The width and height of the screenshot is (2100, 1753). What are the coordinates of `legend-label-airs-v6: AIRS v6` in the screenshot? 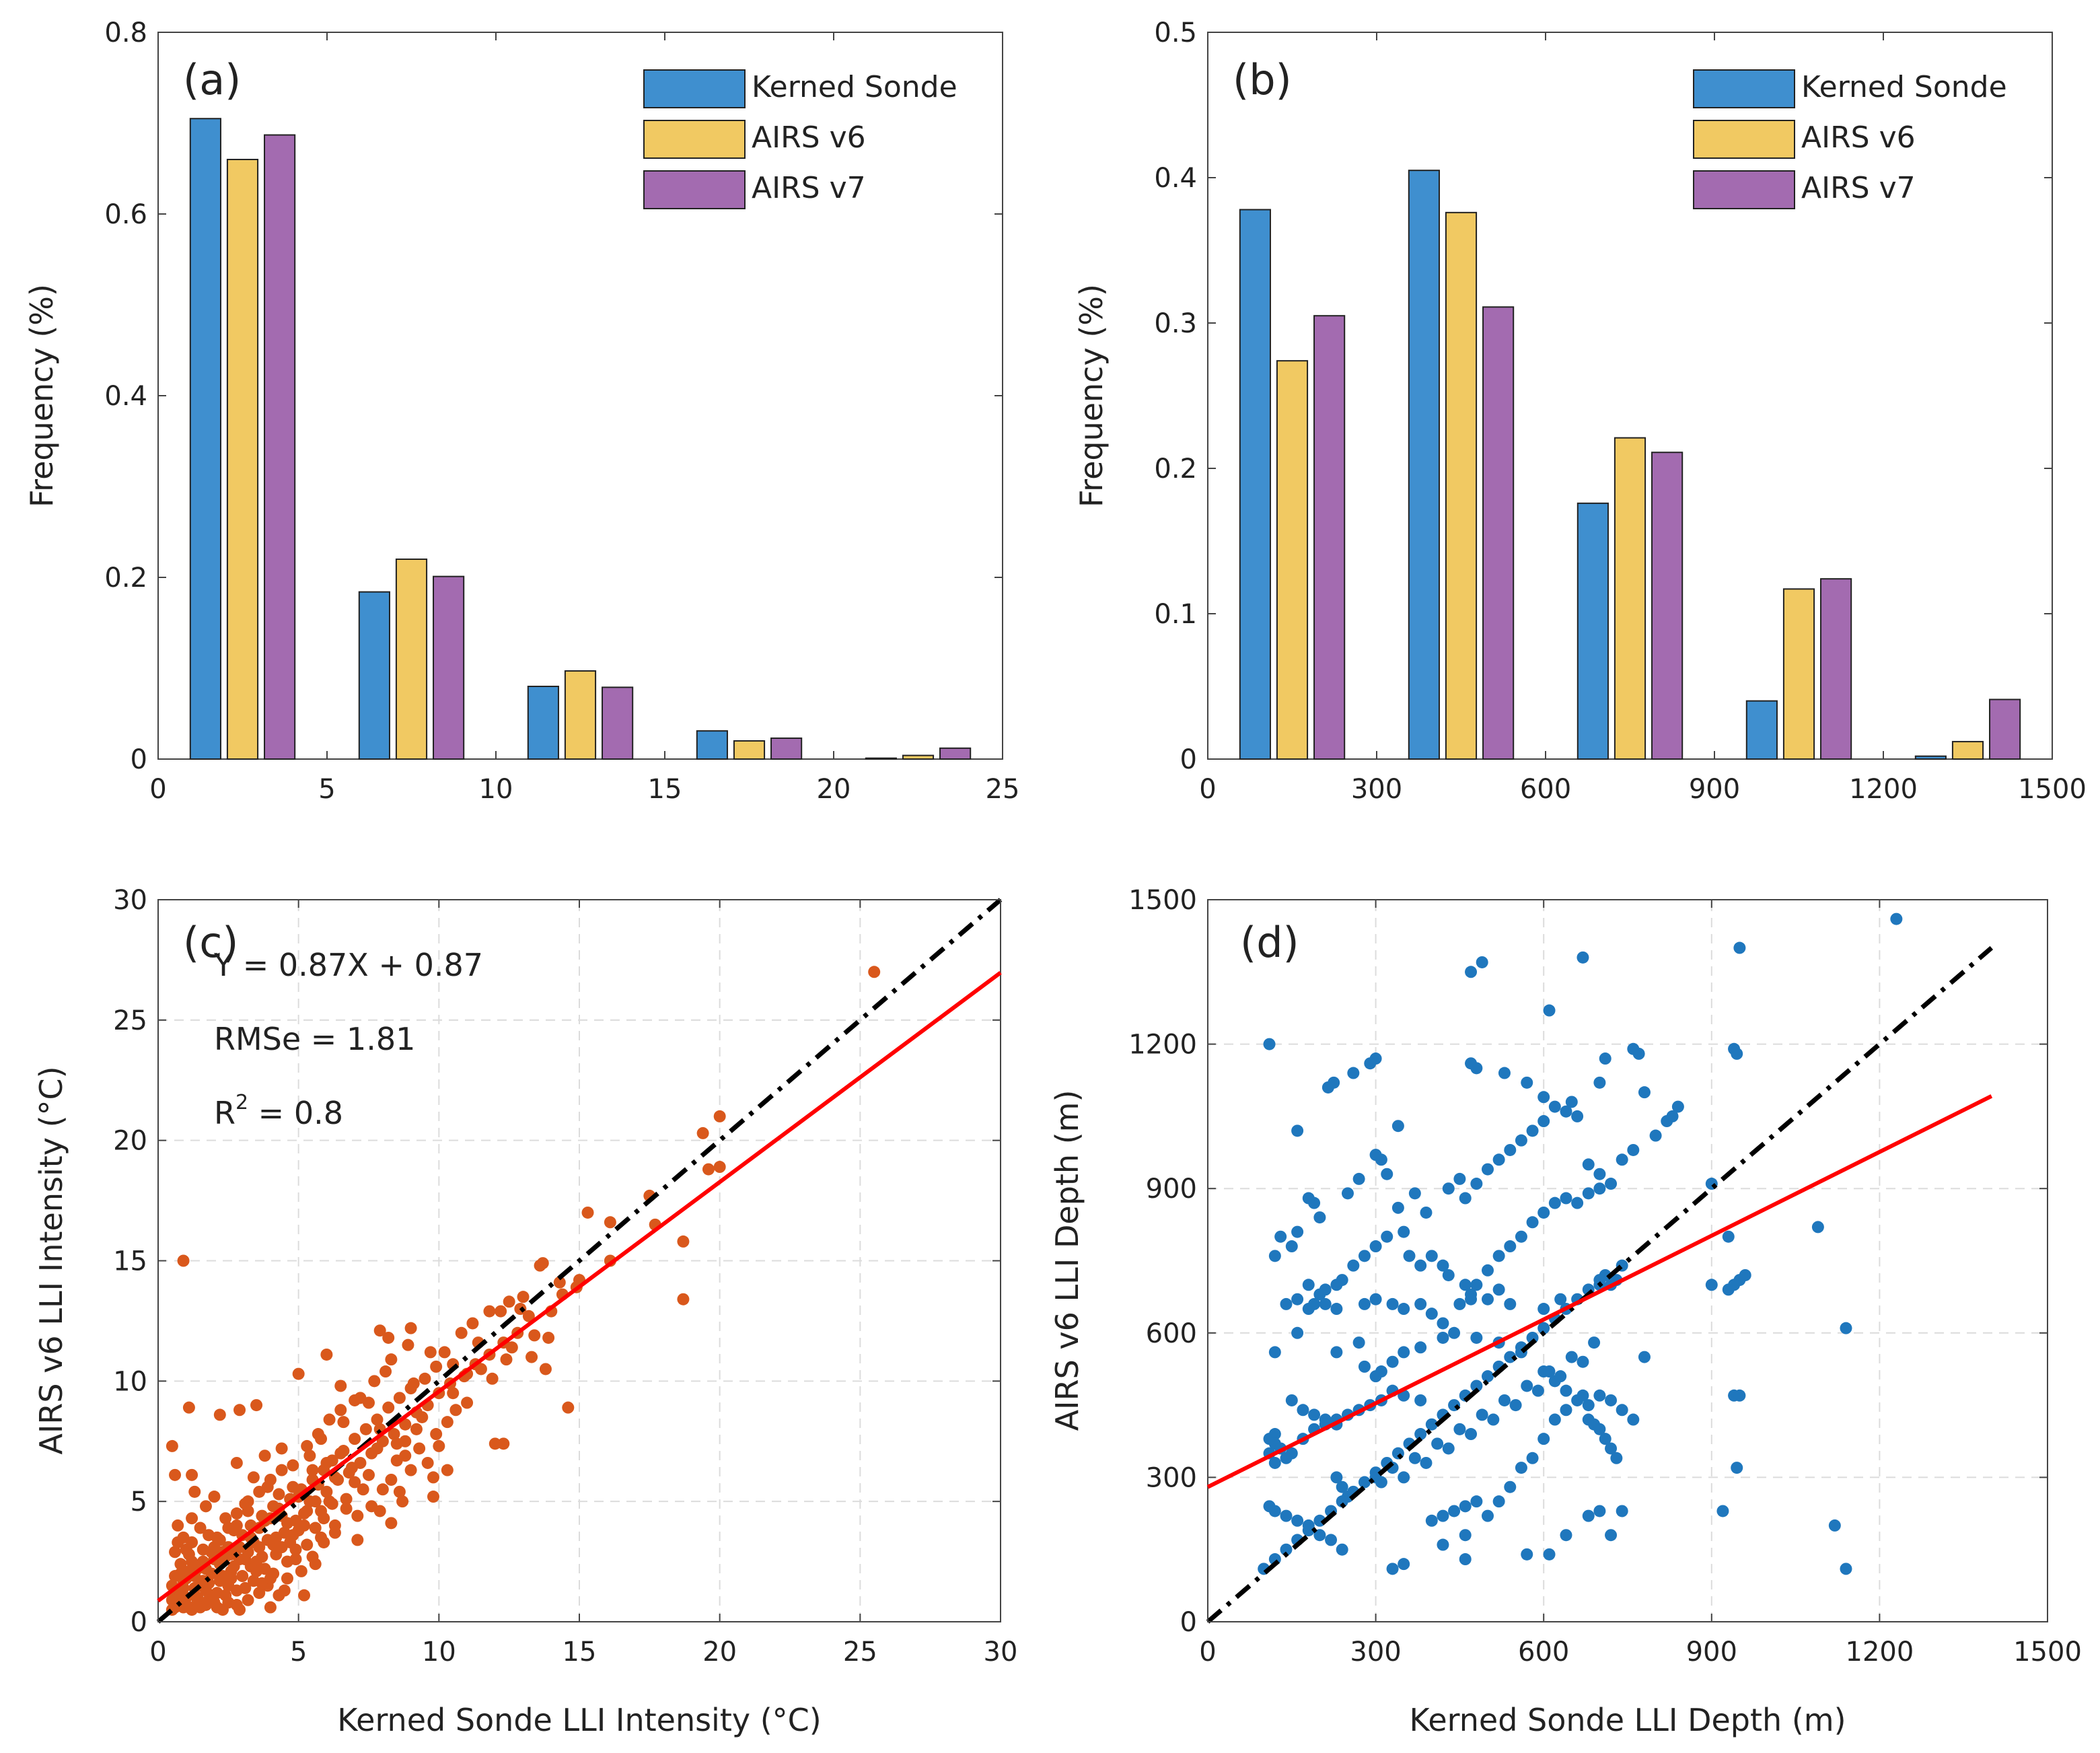 It's located at (809, 137).